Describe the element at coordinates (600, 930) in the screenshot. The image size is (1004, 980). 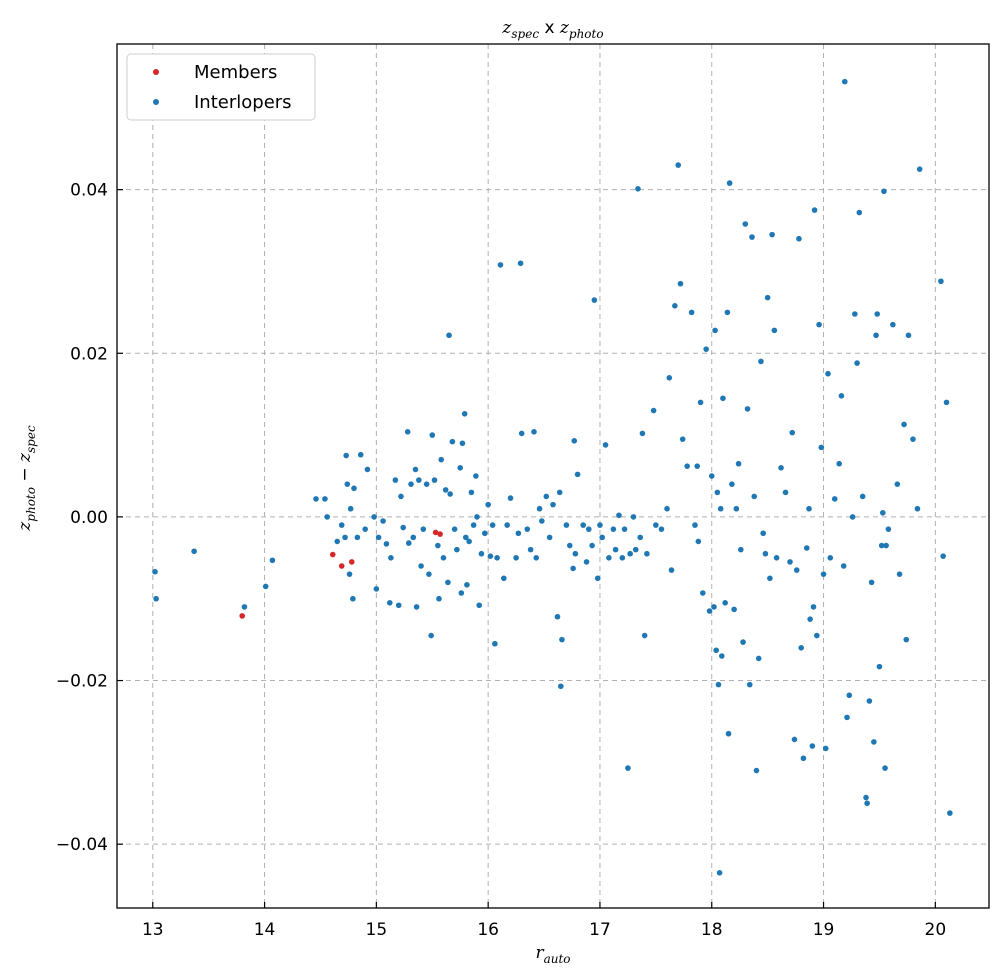
I see `x-tick-label: 17` at that location.